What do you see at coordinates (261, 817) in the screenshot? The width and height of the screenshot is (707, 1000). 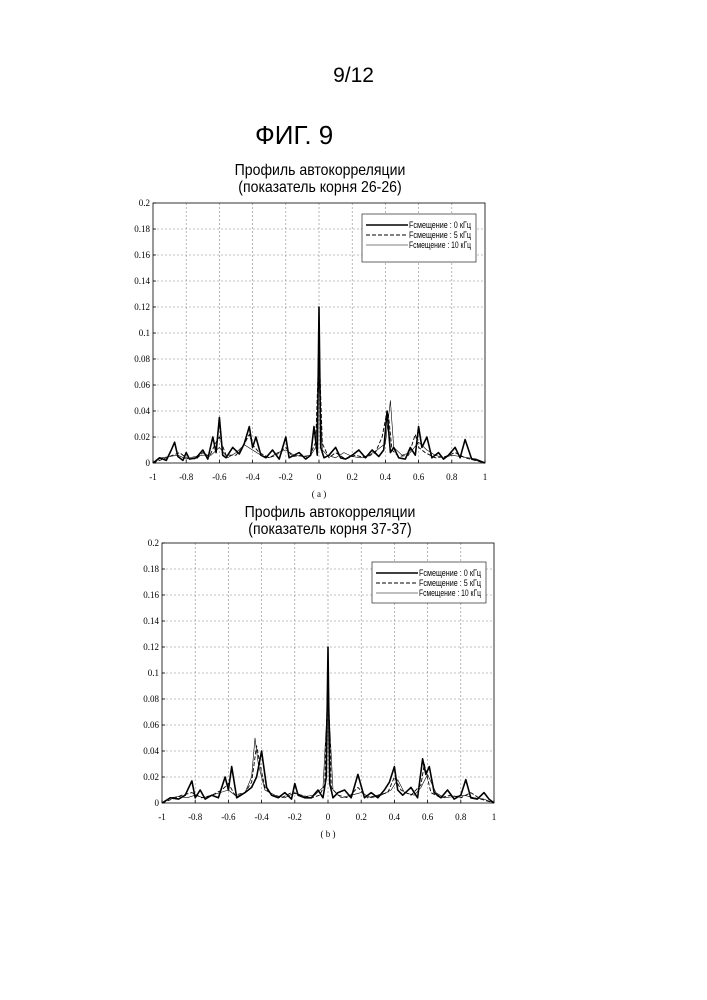 I see `chart-b-x-tick-label: -0.4` at bounding box center [261, 817].